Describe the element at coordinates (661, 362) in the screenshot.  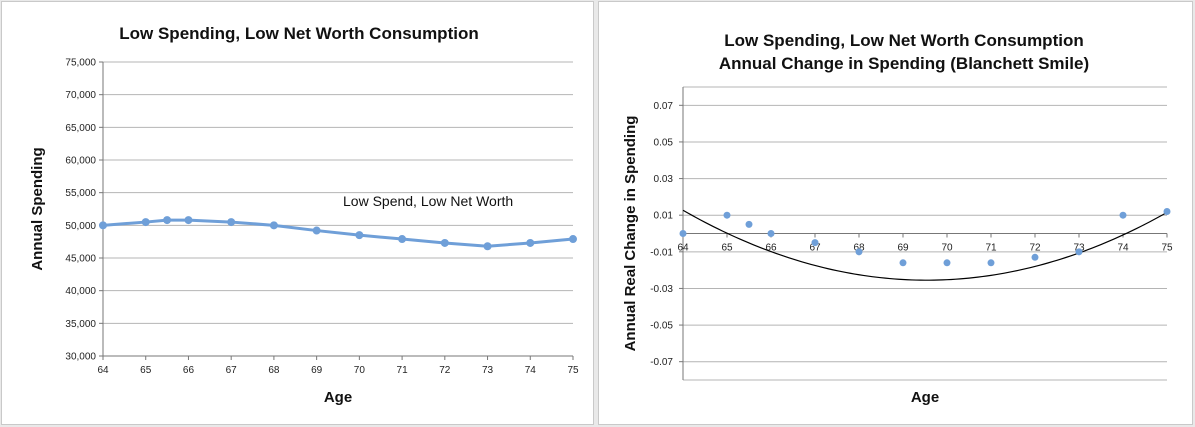
I see `y-tick-label: -0.07` at that location.